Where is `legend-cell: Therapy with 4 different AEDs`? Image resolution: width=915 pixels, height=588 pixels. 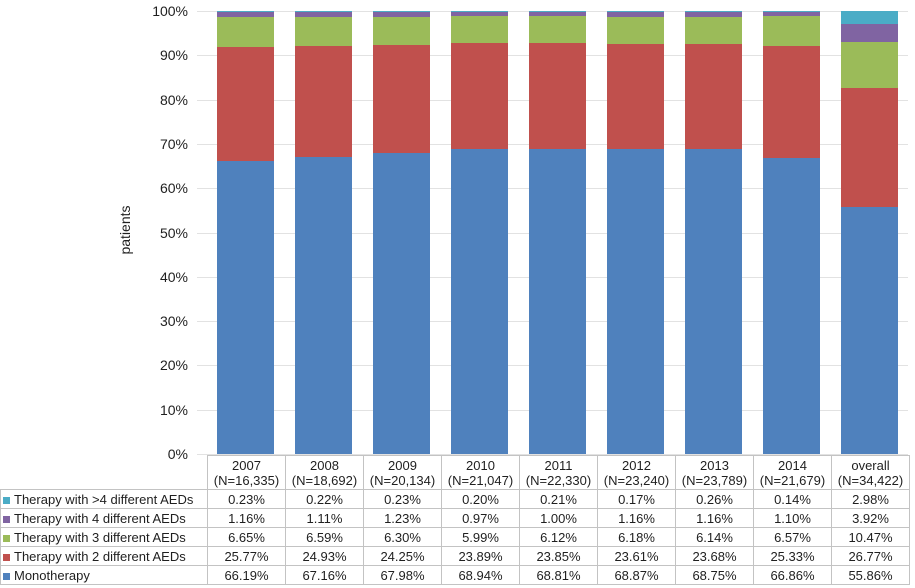 legend-cell: Therapy with 4 different AEDs is located at coordinates (104, 518).